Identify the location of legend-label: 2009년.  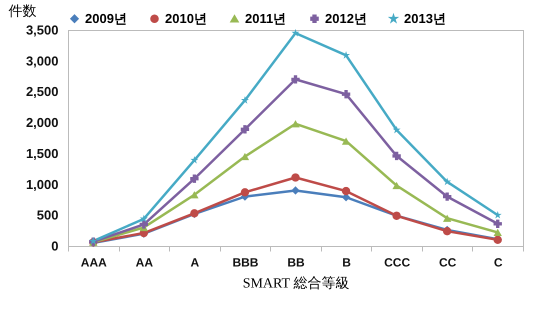
(106, 18).